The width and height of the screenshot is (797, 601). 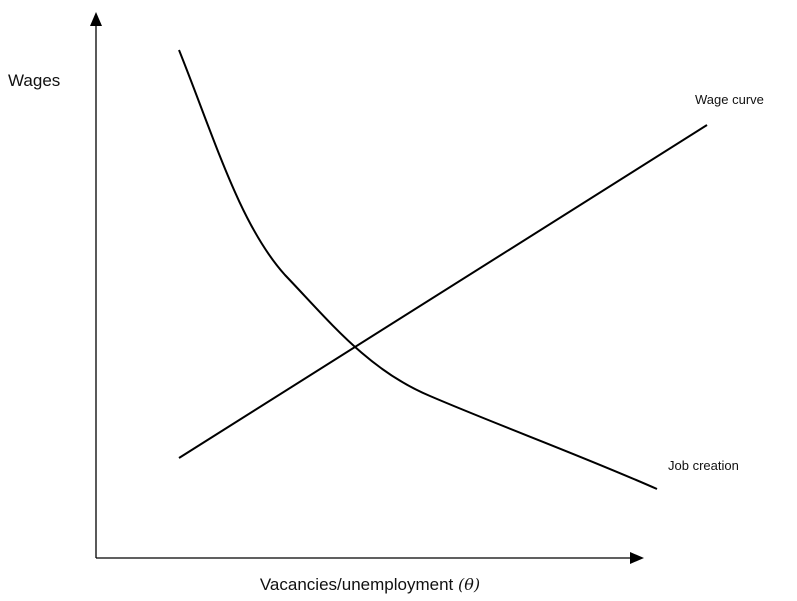 I want to click on y-axis-label: Wages, so click(x=34, y=80).